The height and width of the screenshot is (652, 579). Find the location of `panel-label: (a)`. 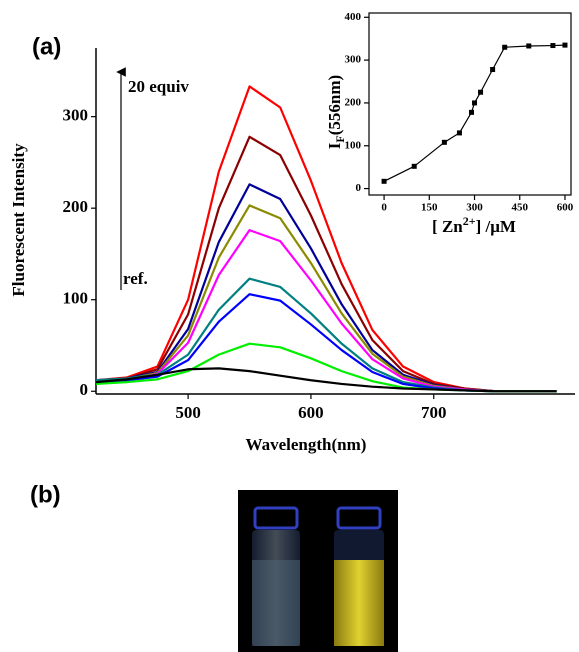

panel-label: (a) is located at coordinates (46, 46).